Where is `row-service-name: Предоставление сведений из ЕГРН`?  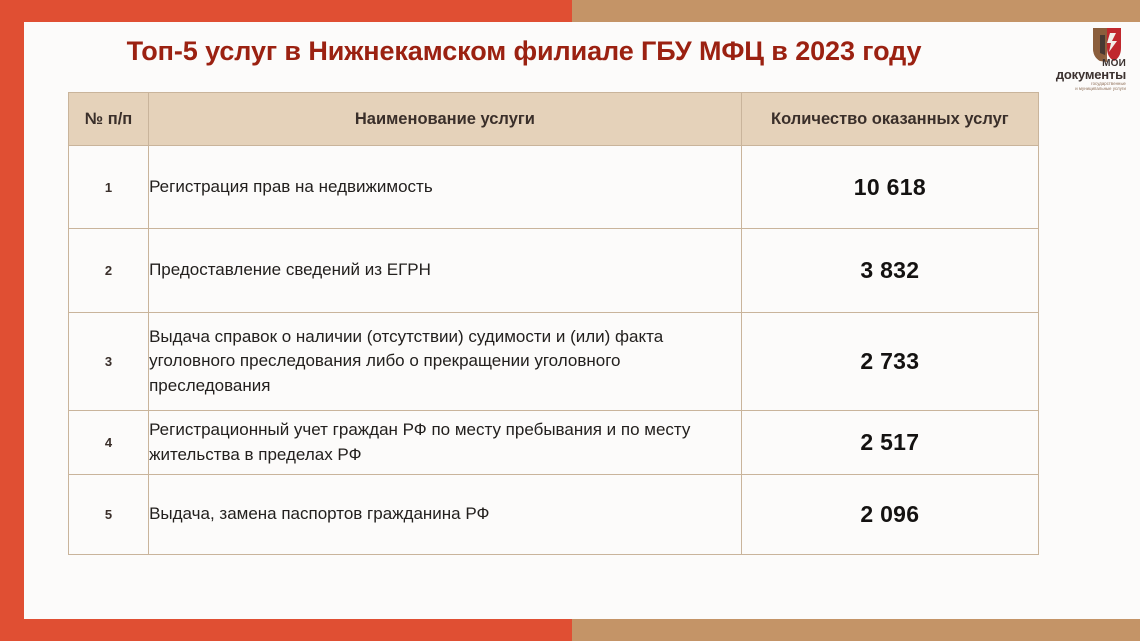
row-service-name: Предоставление сведений из ЕГРН is located at coordinates (445, 270).